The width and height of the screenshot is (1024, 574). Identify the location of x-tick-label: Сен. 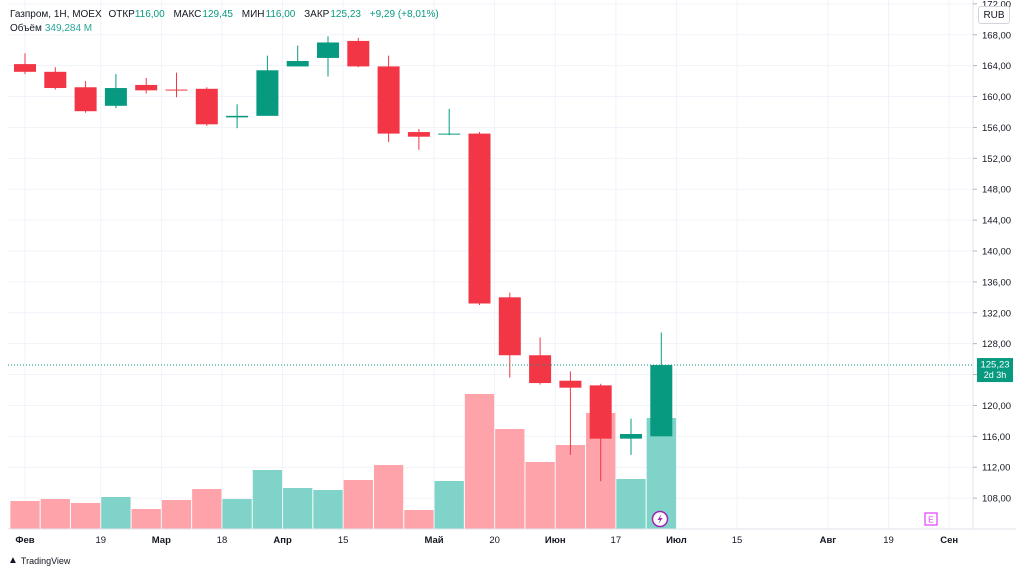
(949, 540).